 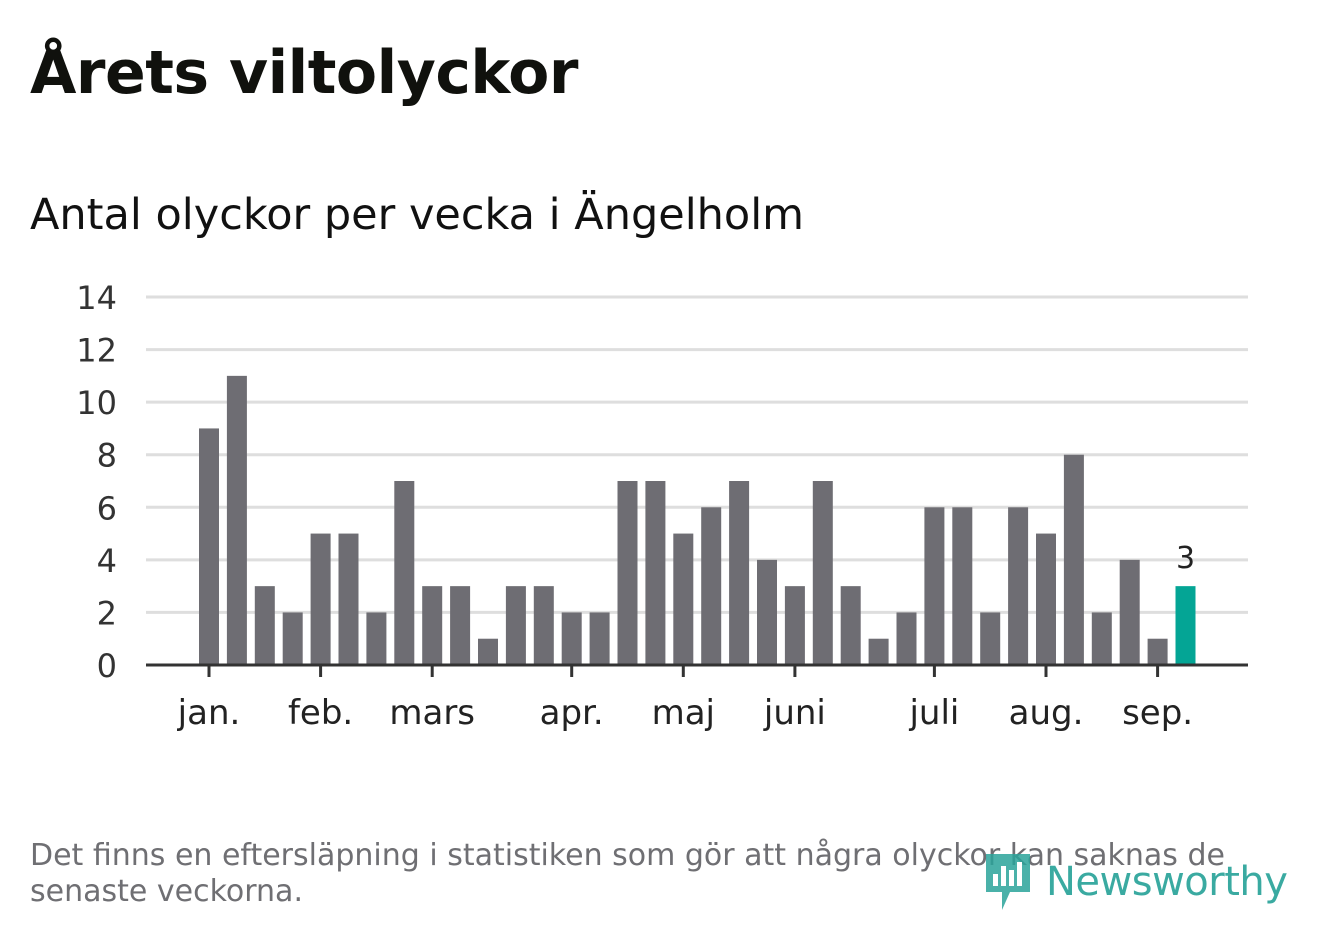 I want to click on data-label: 3, so click(x=1185, y=558).